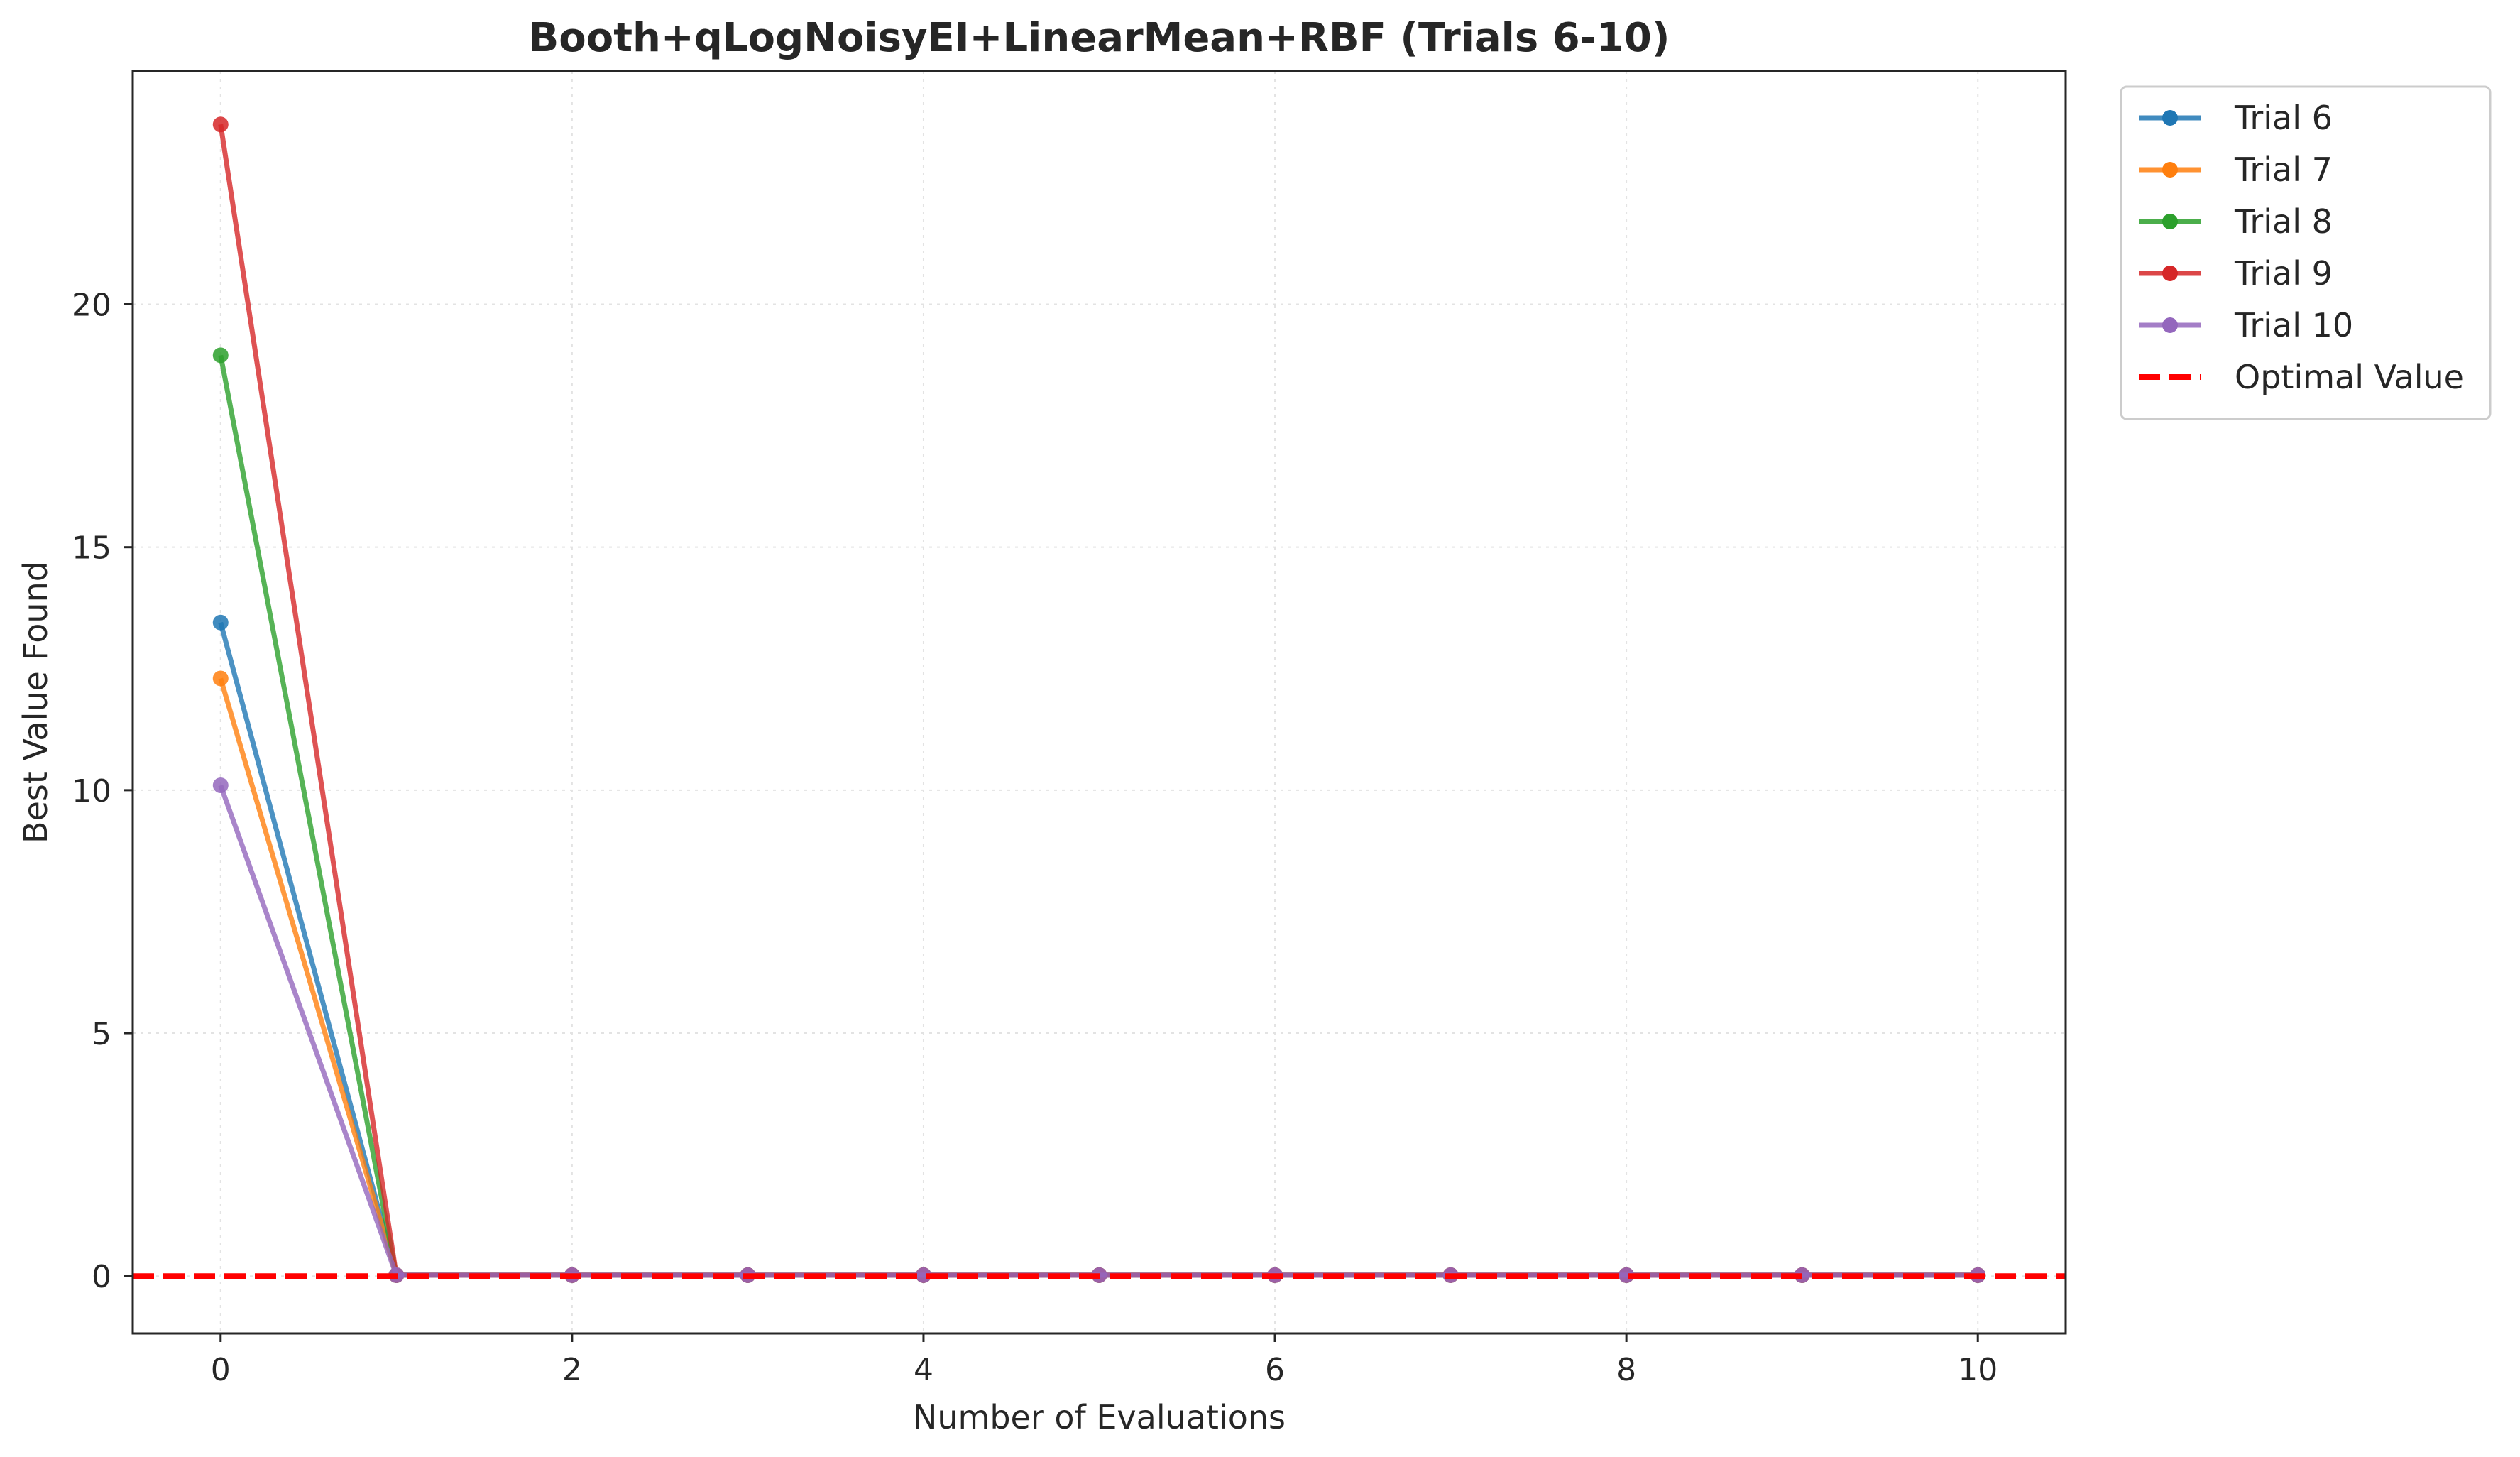  What do you see at coordinates (92, 548) in the screenshot?
I see `y-tick-label: 15` at bounding box center [92, 548].